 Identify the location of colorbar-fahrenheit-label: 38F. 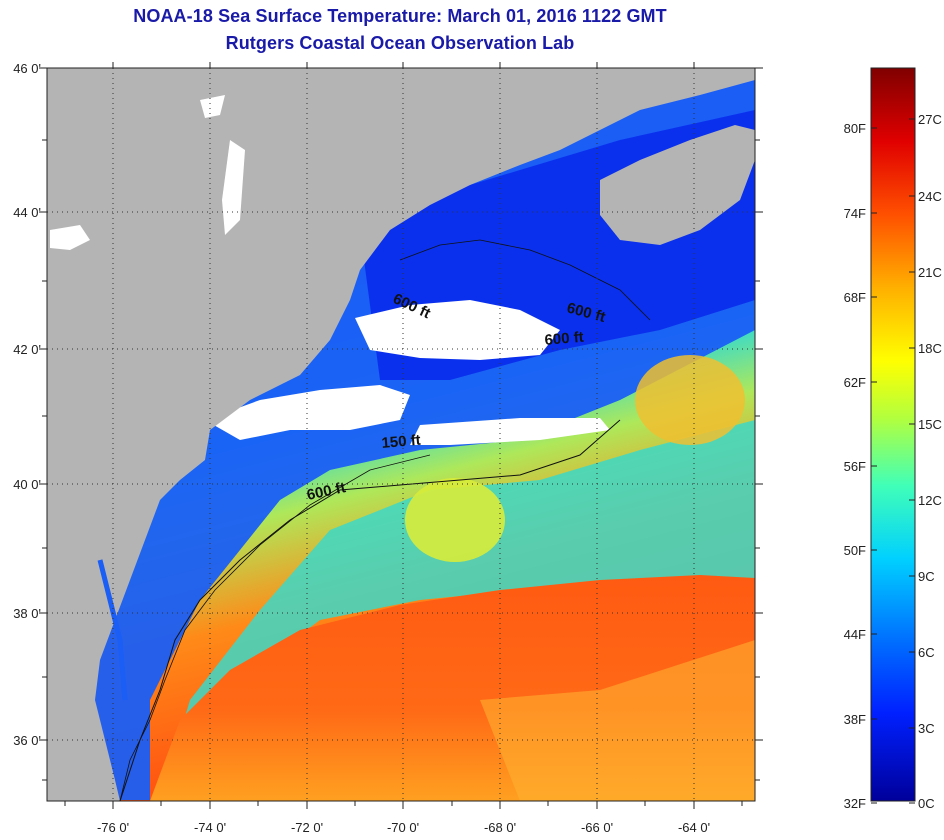
(855, 719).